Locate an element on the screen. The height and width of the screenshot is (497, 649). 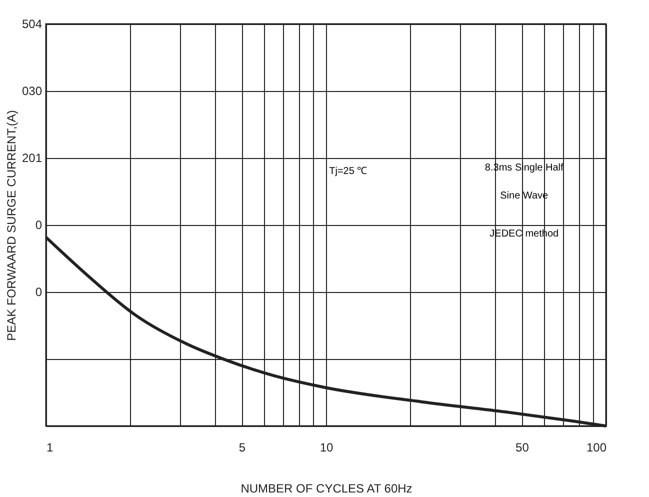
text: 201 is located at coordinates (32, 158).